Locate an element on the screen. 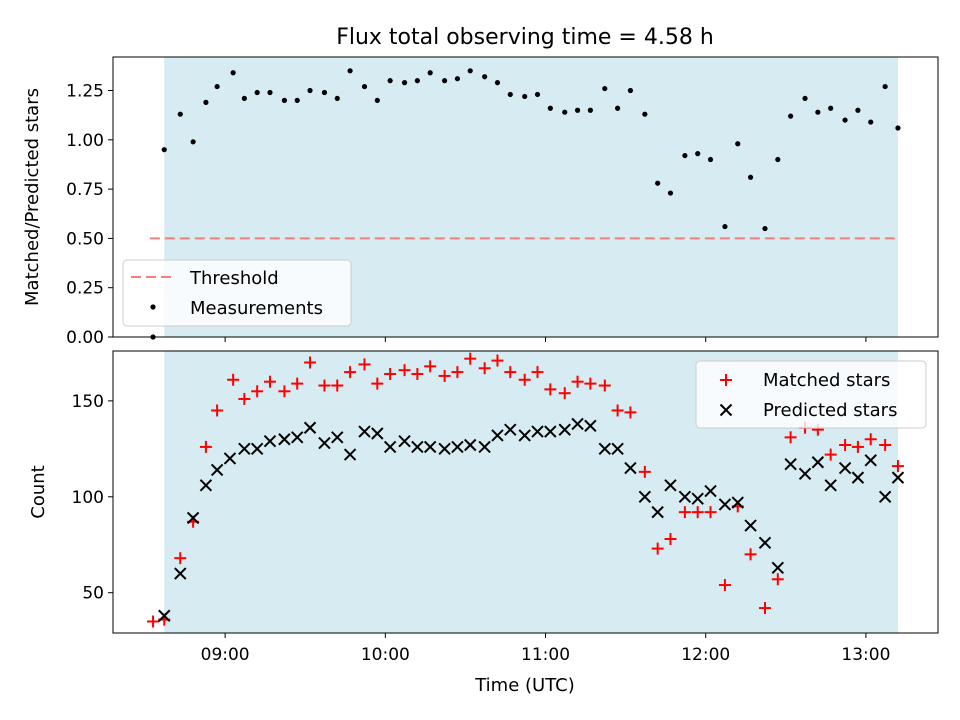 The image size is (960, 720). bottom-y-tick-label: 50 is located at coordinates (93, 594).